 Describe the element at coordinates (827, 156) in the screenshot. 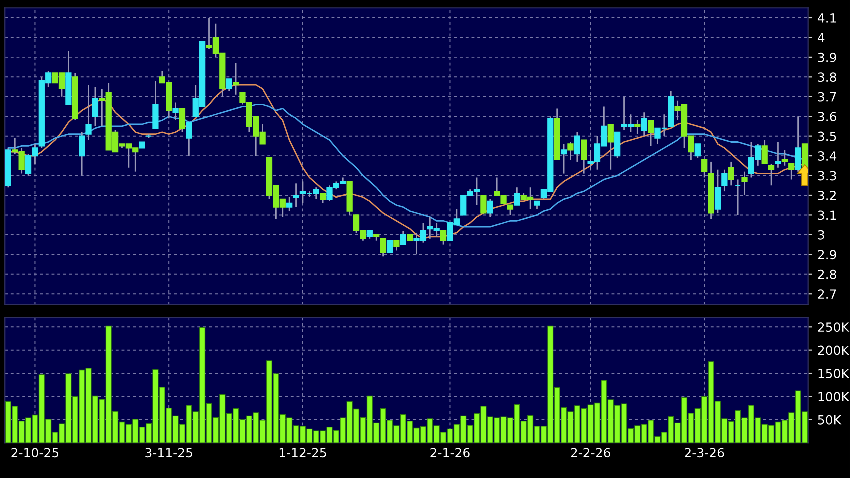

I see `y-tick-label: 3.4` at that location.